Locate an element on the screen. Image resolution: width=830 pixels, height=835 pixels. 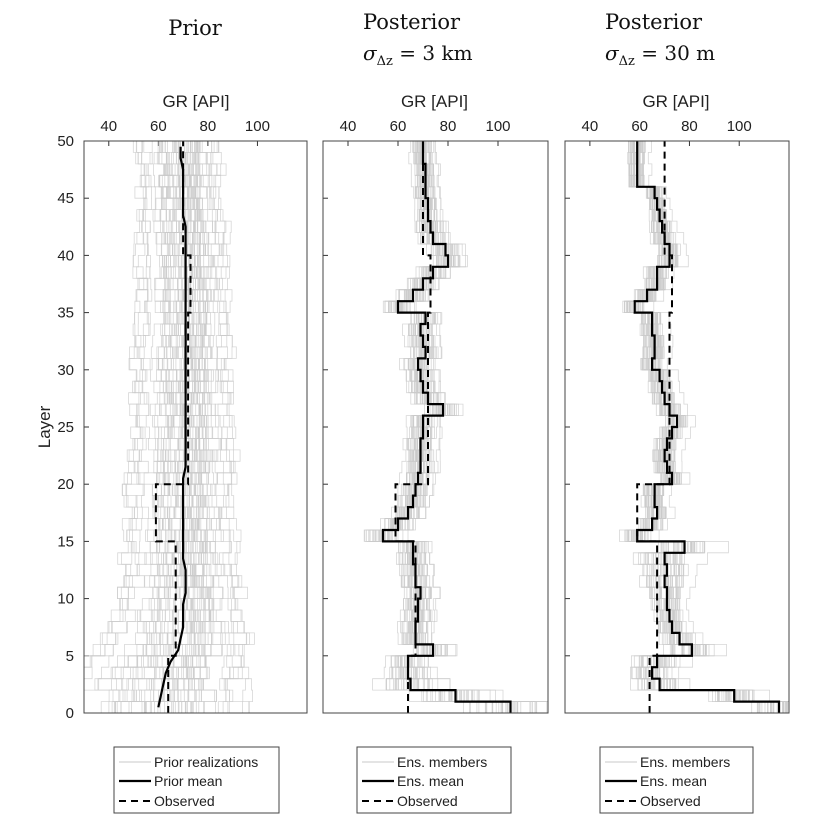
legend-mean-label: Prior mean is located at coordinates (188, 781).